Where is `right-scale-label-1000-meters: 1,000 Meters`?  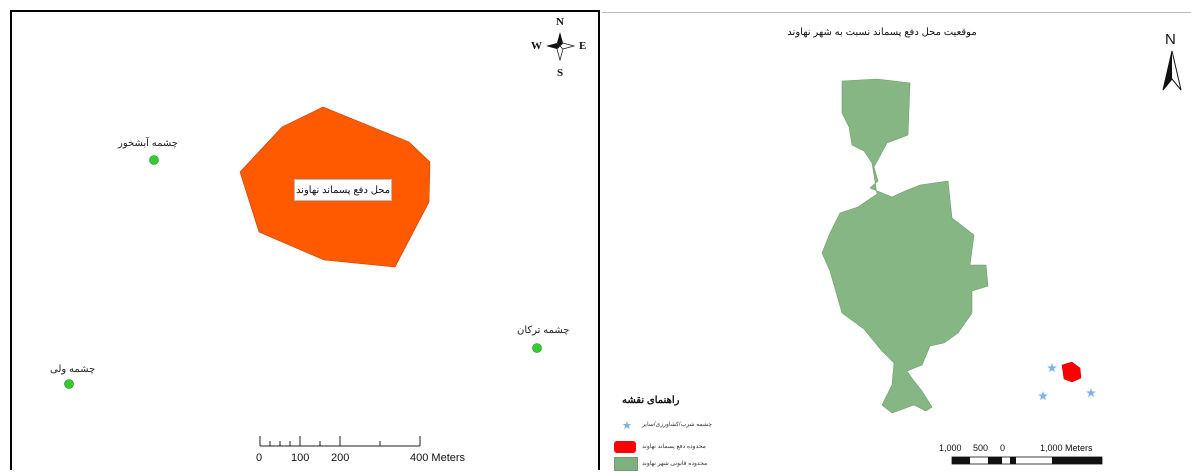 right-scale-label-1000-meters: 1,000 Meters is located at coordinates (1066, 448).